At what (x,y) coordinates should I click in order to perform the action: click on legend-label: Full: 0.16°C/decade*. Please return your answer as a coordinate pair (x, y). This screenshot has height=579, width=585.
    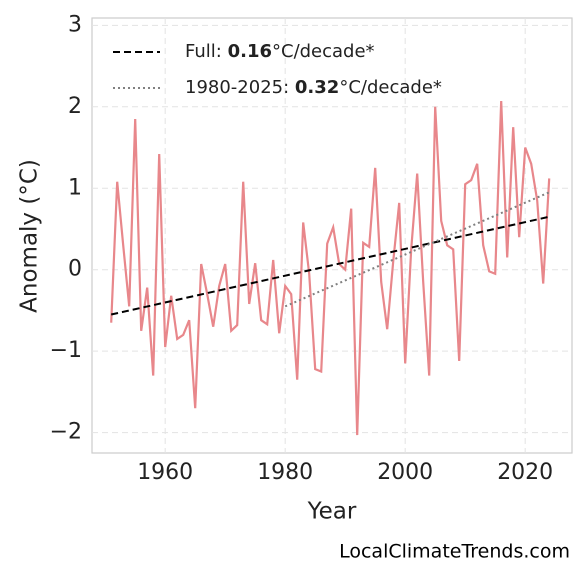
    Looking at the image, I should click on (280, 51).